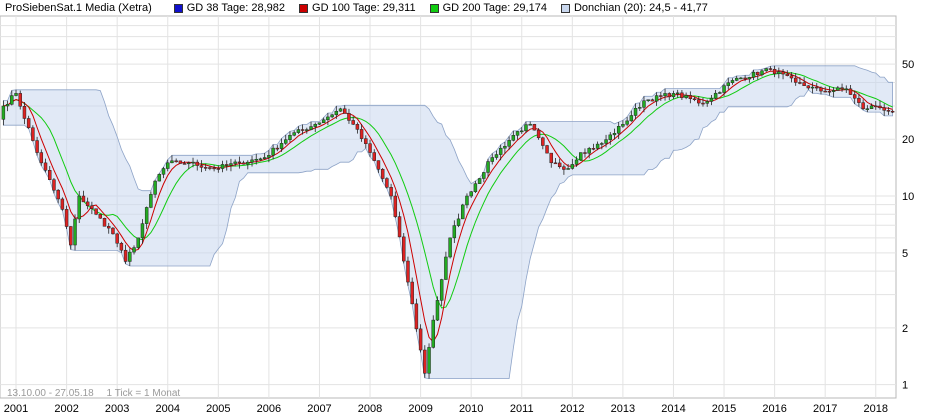  Describe the element at coordinates (724, 409) in the screenshot. I see `x-tick-label: 2015` at that location.